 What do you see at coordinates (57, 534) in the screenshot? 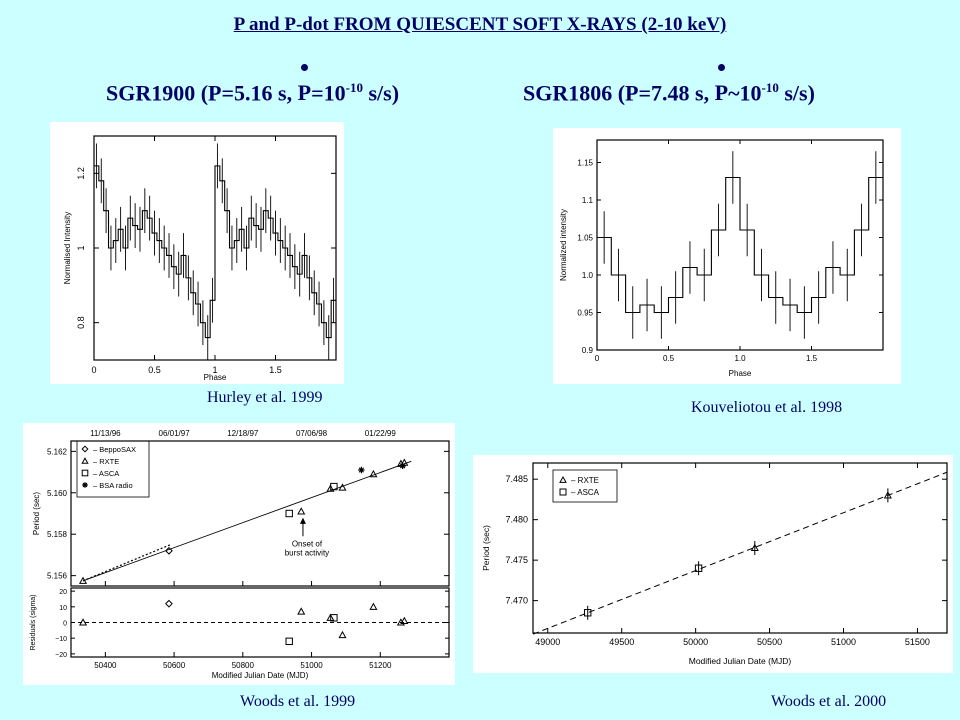
I see `y-tick-label: 5.158` at bounding box center [57, 534].